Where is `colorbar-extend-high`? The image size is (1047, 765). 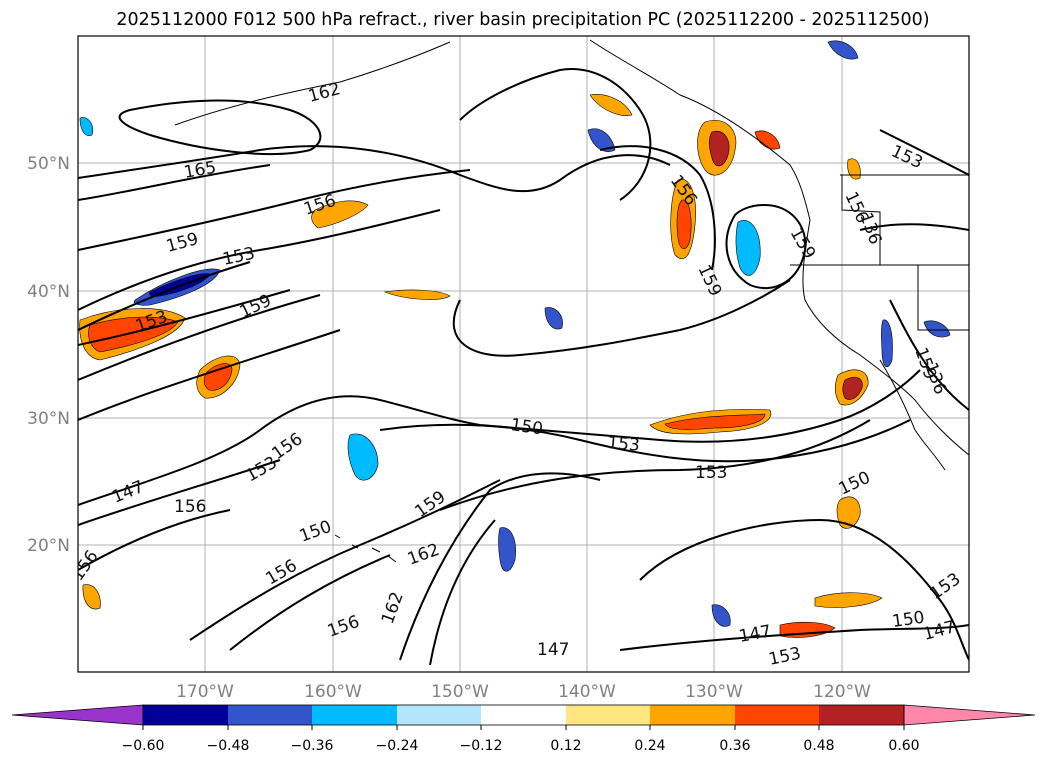 colorbar-extend-high is located at coordinates (969, 715).